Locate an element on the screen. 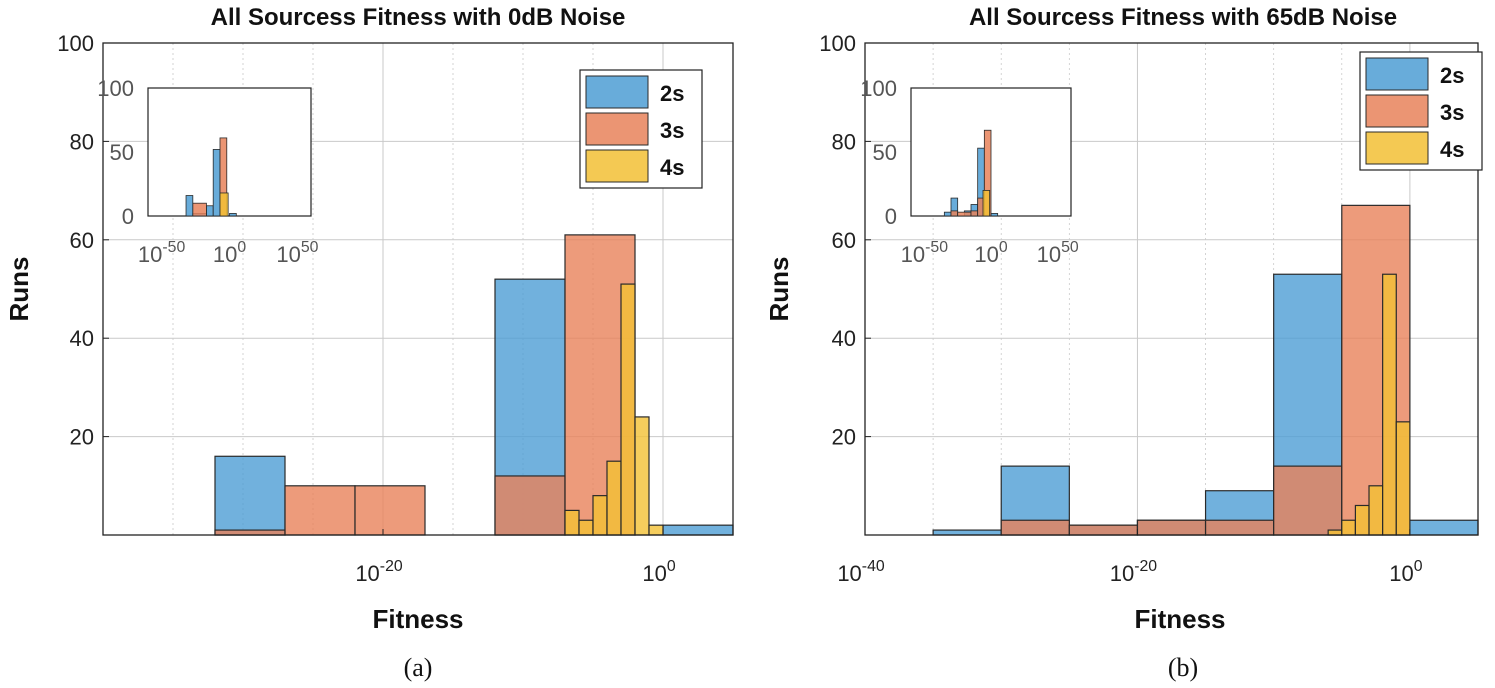  x-tick-label: 10-20 is located at coordinates (1134, 572).